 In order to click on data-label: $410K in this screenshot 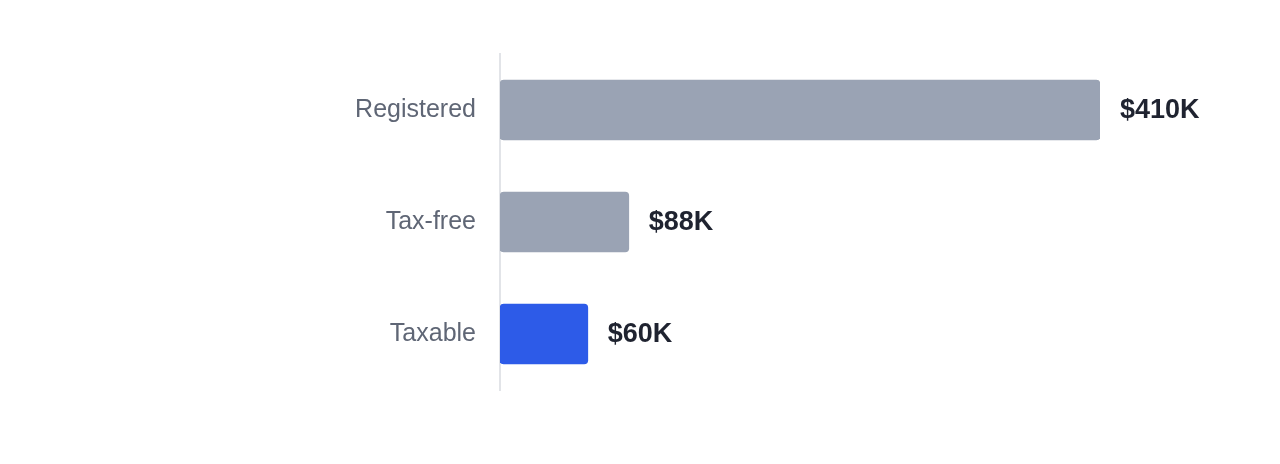, I will do `click(1160, 109)`.